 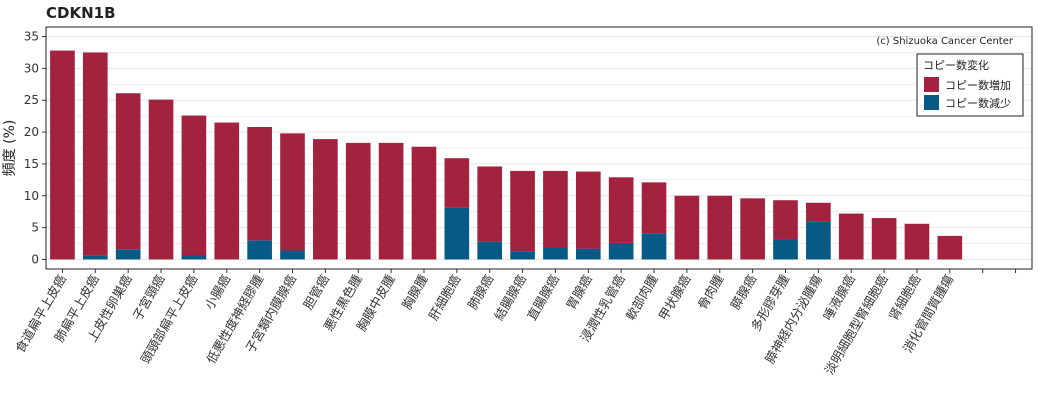 What do you see at coordinates (743, 292) in the screenshot?
I see `x-tick-label: 膵腺癌` at bounding box center [743, 292].